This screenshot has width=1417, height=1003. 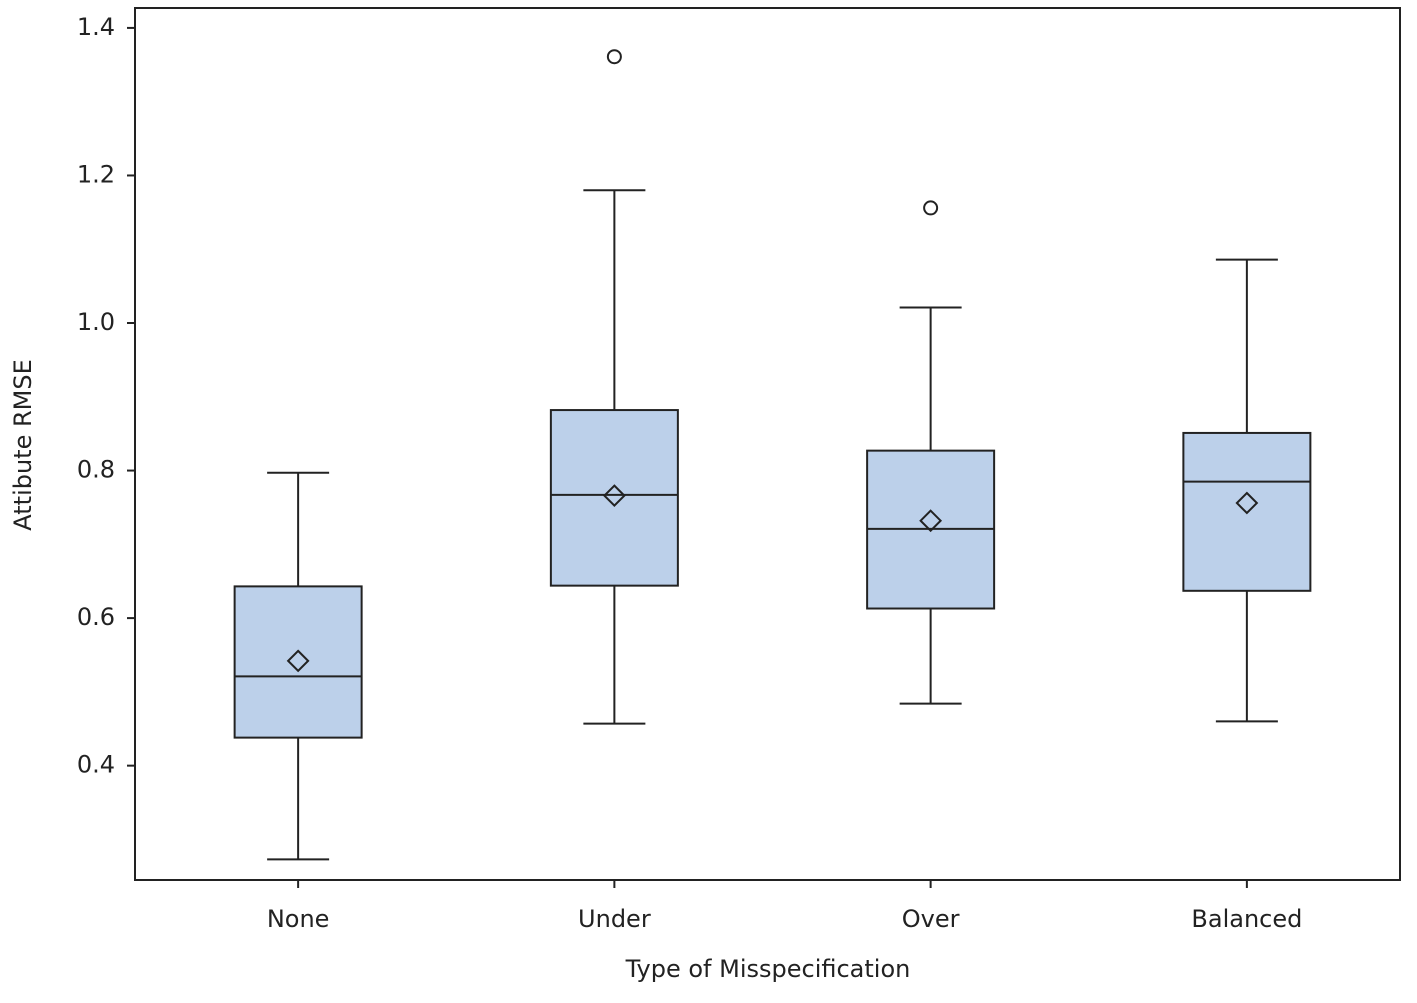 I want to click on y-tick-label: 0.8, so click(x=96, y=470).